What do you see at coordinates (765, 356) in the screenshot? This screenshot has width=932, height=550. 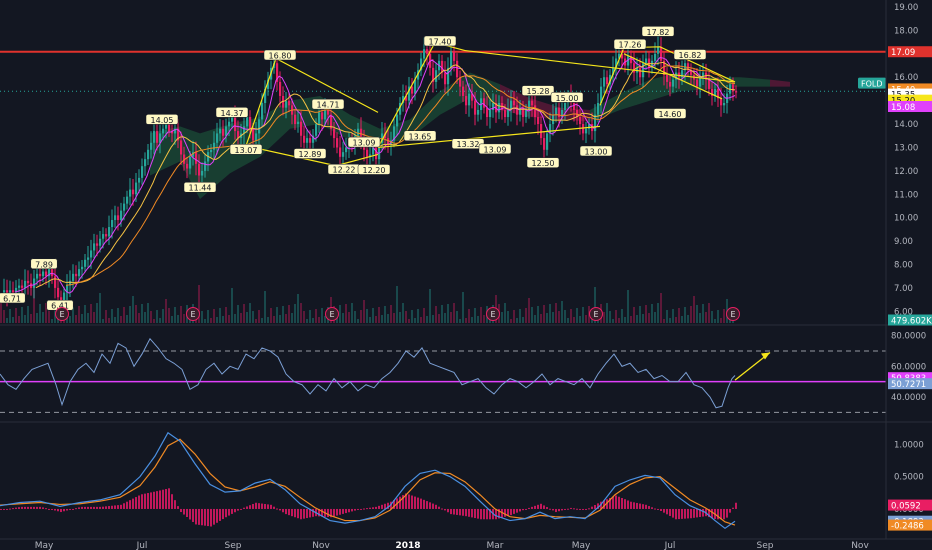 I see `rsi-arrow-head` at bounding box center [765, 356].